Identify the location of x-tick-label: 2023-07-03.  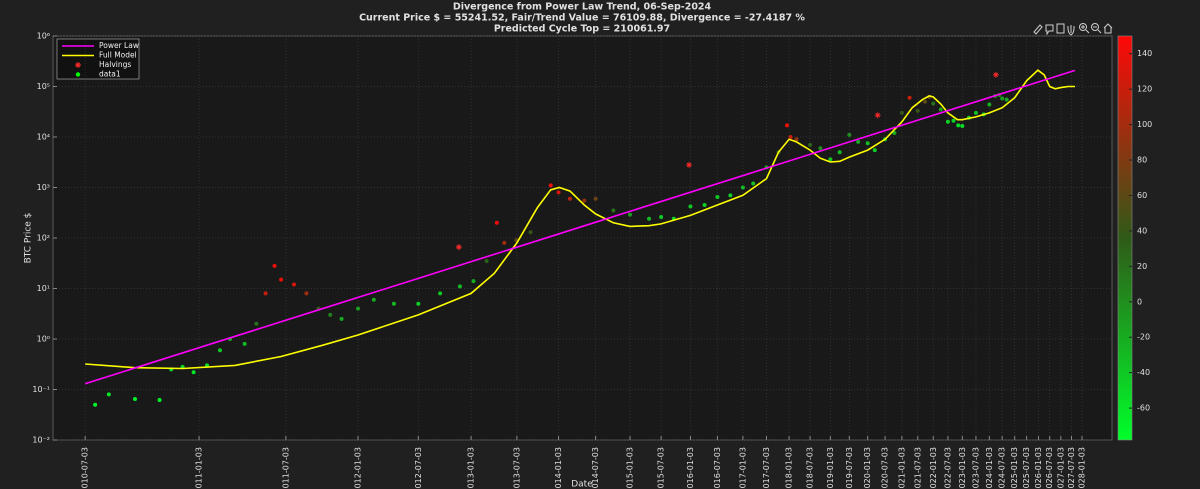
(975, 468).